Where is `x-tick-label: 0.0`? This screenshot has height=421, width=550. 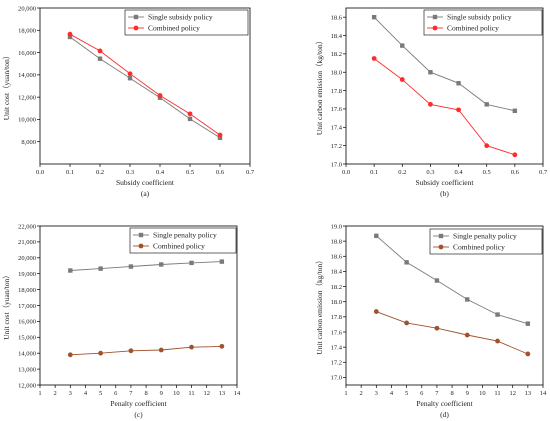
x-tick-label: 0.0 is located at coordinates (40, 172).